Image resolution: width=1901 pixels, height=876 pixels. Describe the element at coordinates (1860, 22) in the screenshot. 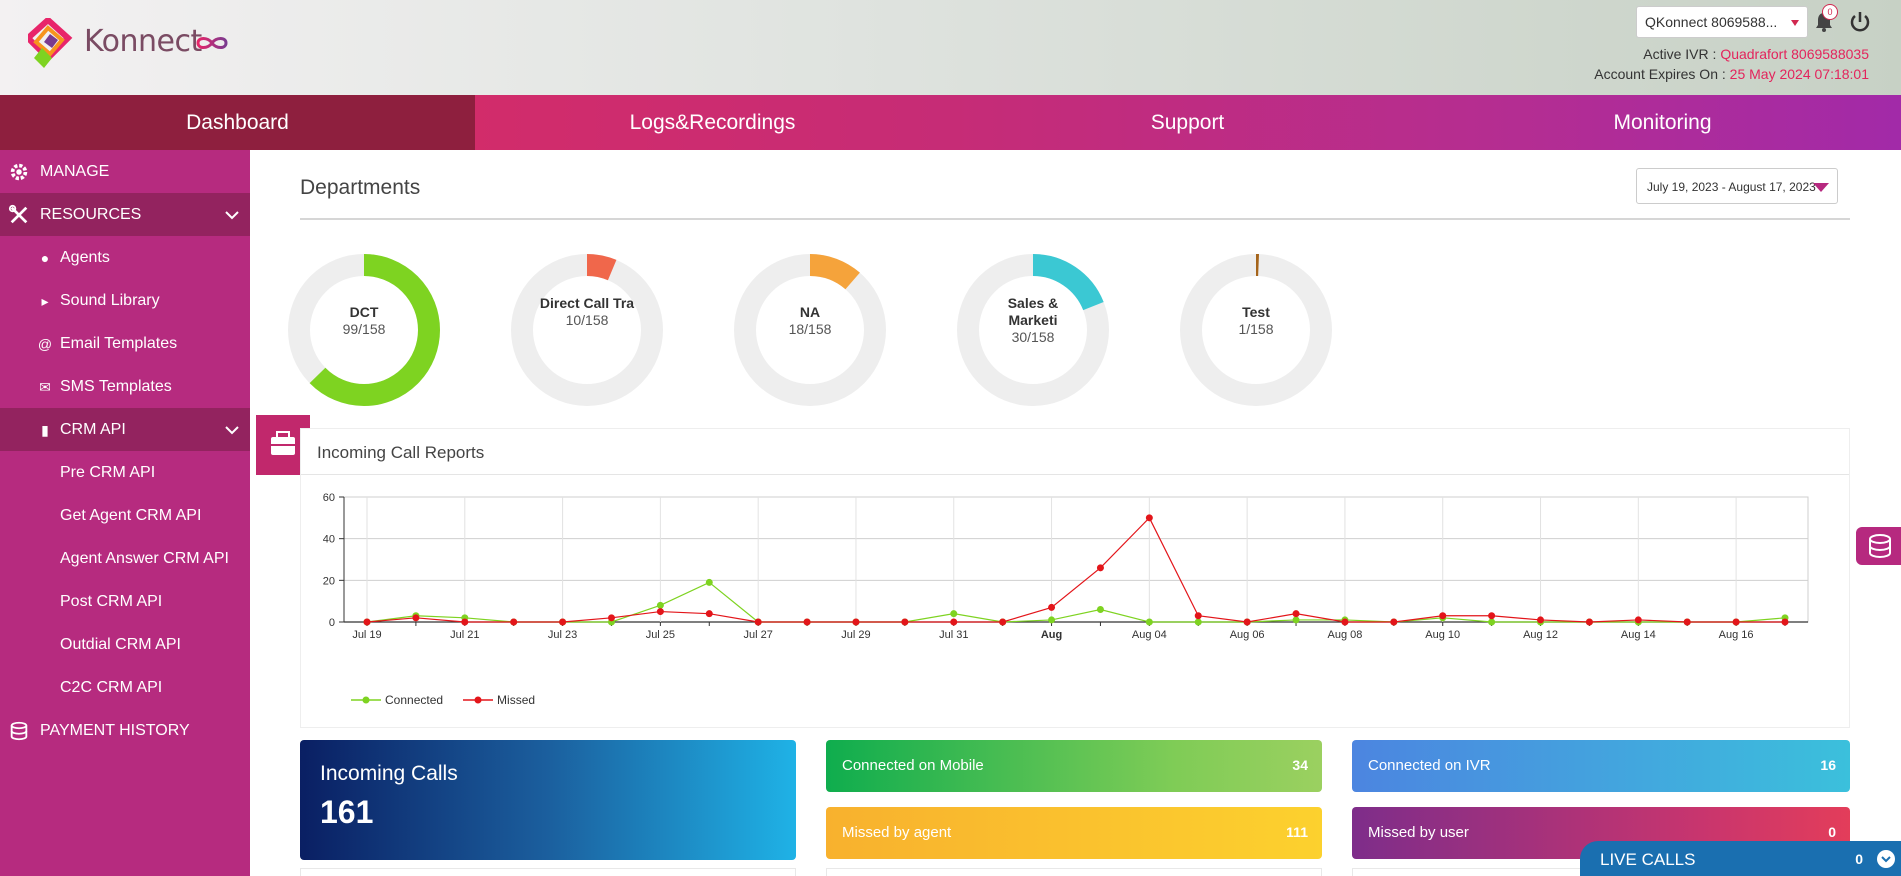

I see `power-icon` at that location.